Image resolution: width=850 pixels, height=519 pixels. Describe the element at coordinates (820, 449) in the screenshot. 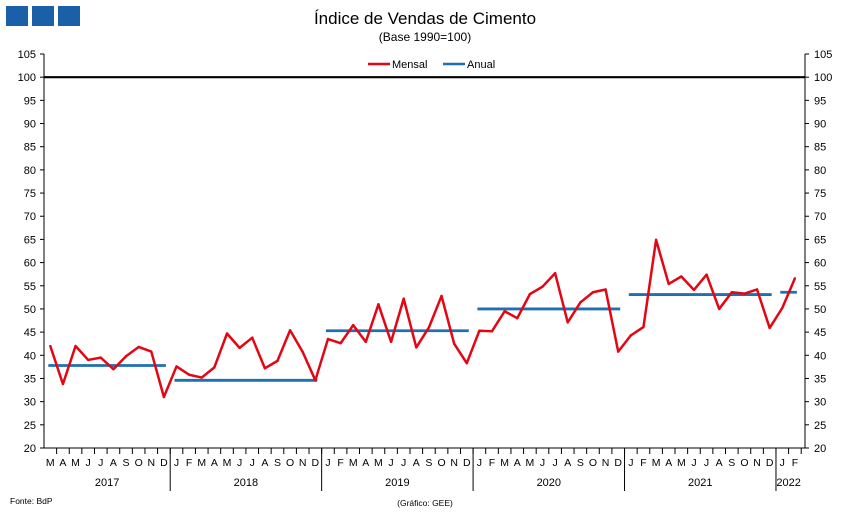

I see `y-tick-label-right: 20` at that location.